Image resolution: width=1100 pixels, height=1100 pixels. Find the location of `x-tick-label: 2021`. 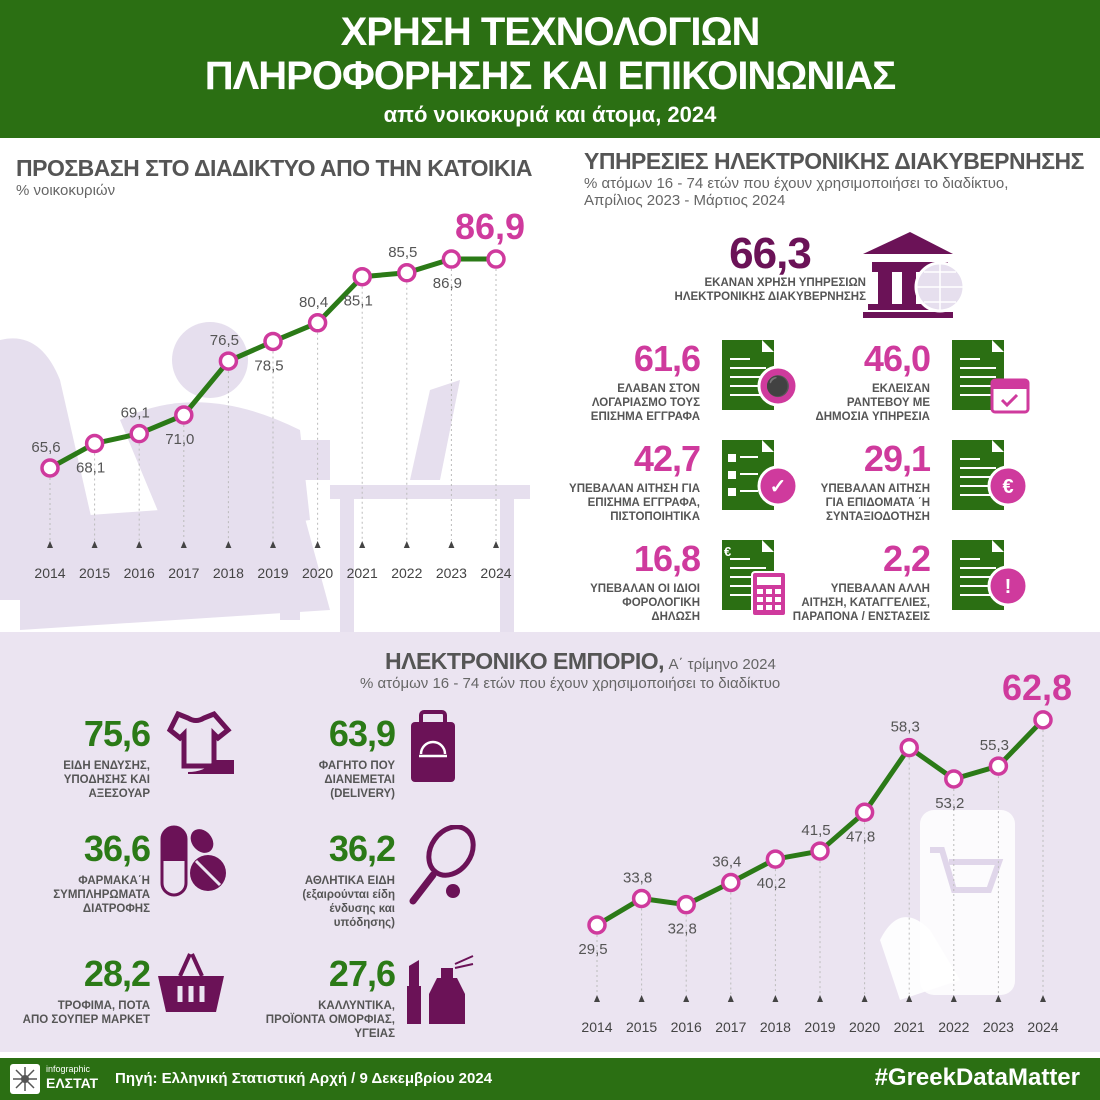

x-tick-label: 2021 is located at coordinates (362, 573).